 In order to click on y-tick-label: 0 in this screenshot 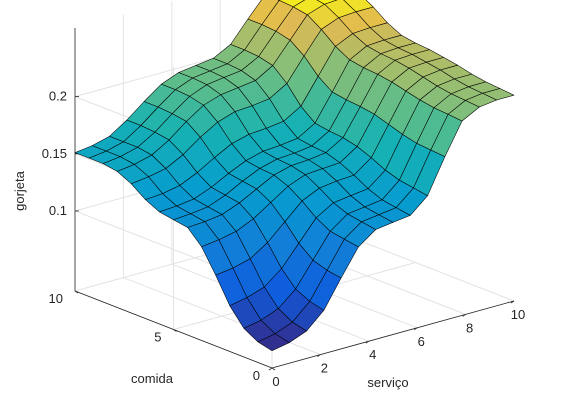, I will do `click(256, 375)`.